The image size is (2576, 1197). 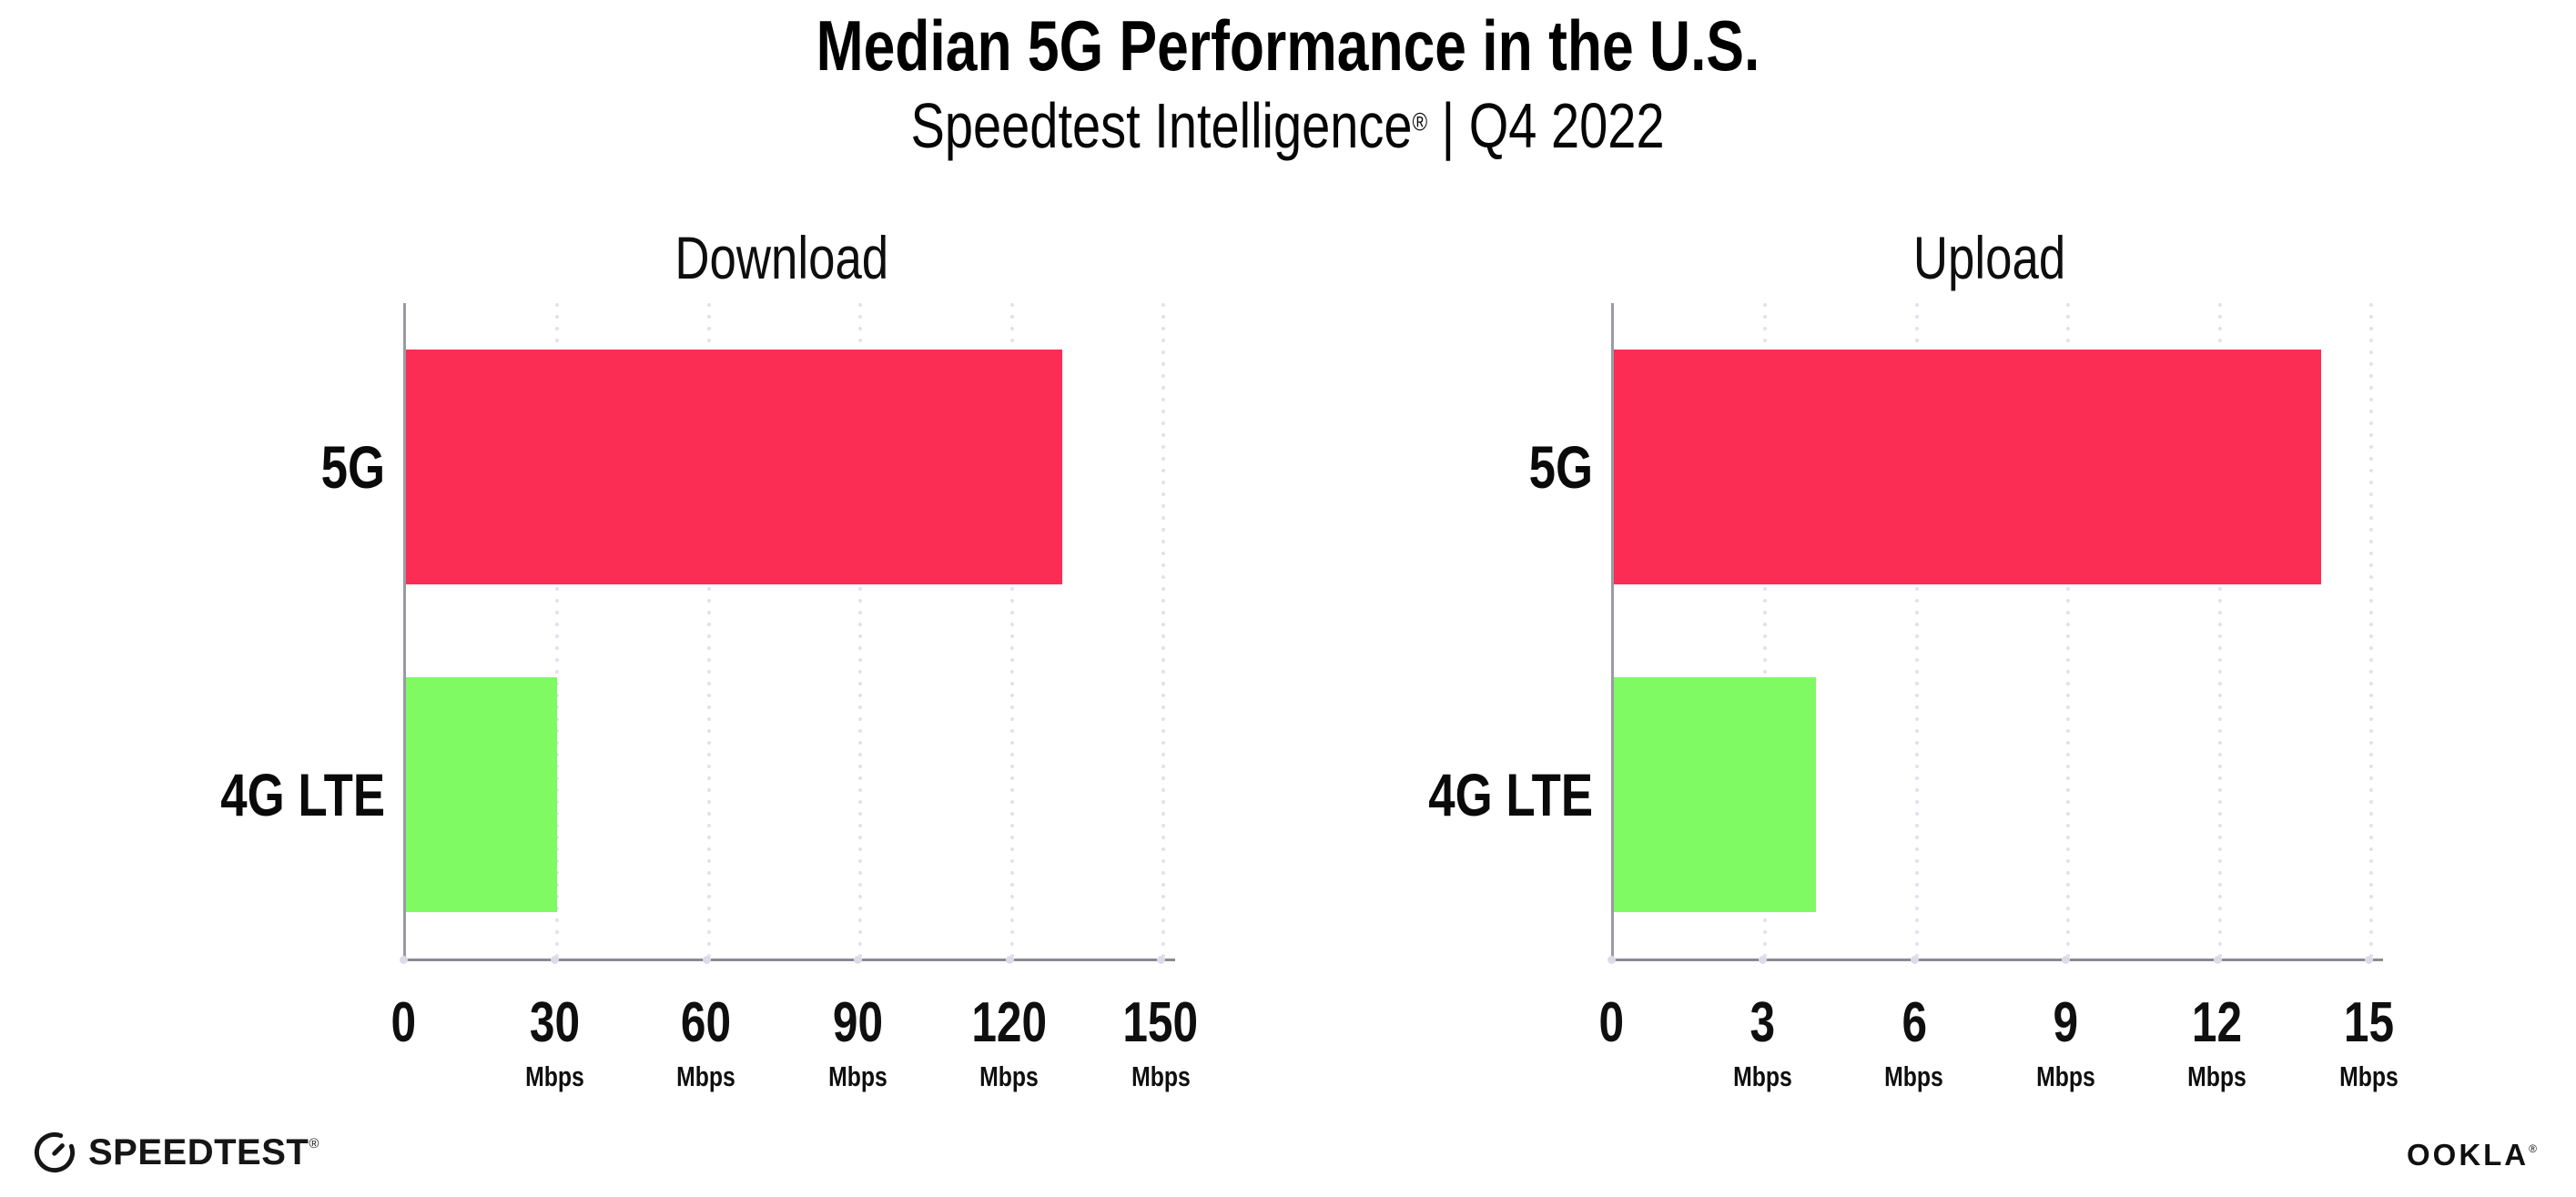 What do you see at coordinates (2216, 1041) in the screenshot?
I see `x-tick-12: 12 Mbps` at bounding box center [2216, 1041].